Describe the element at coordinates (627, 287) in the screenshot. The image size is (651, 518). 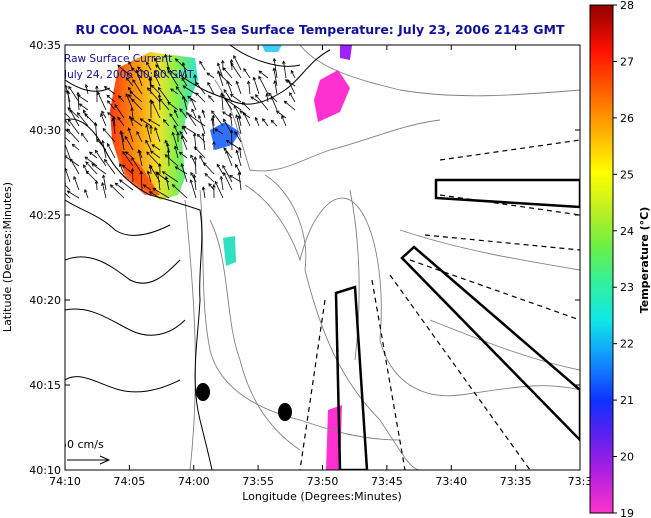
I see `colorbar-tick-label: 23` at that location.